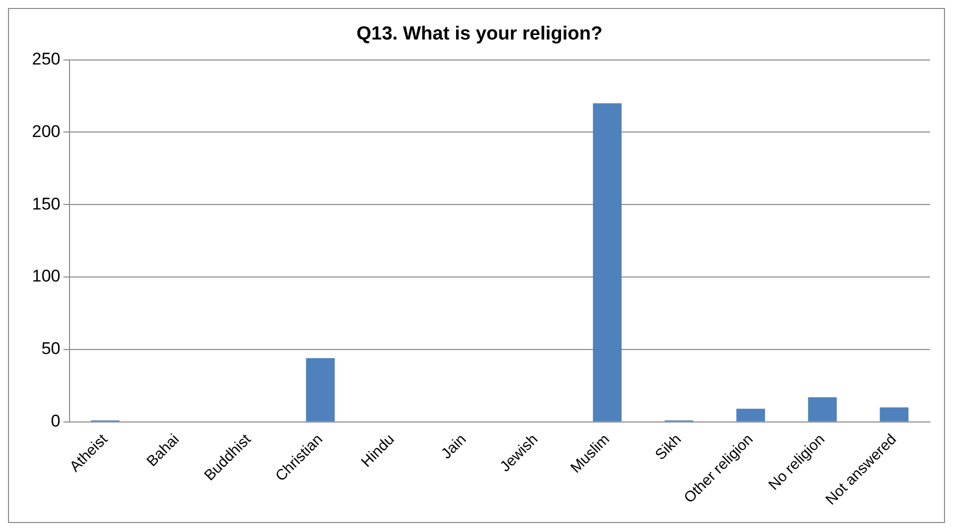  What do you see at coordinates (46, 58) in the screenshot?
I see `y-tick-label: 250` at bounding box center [46, 58].